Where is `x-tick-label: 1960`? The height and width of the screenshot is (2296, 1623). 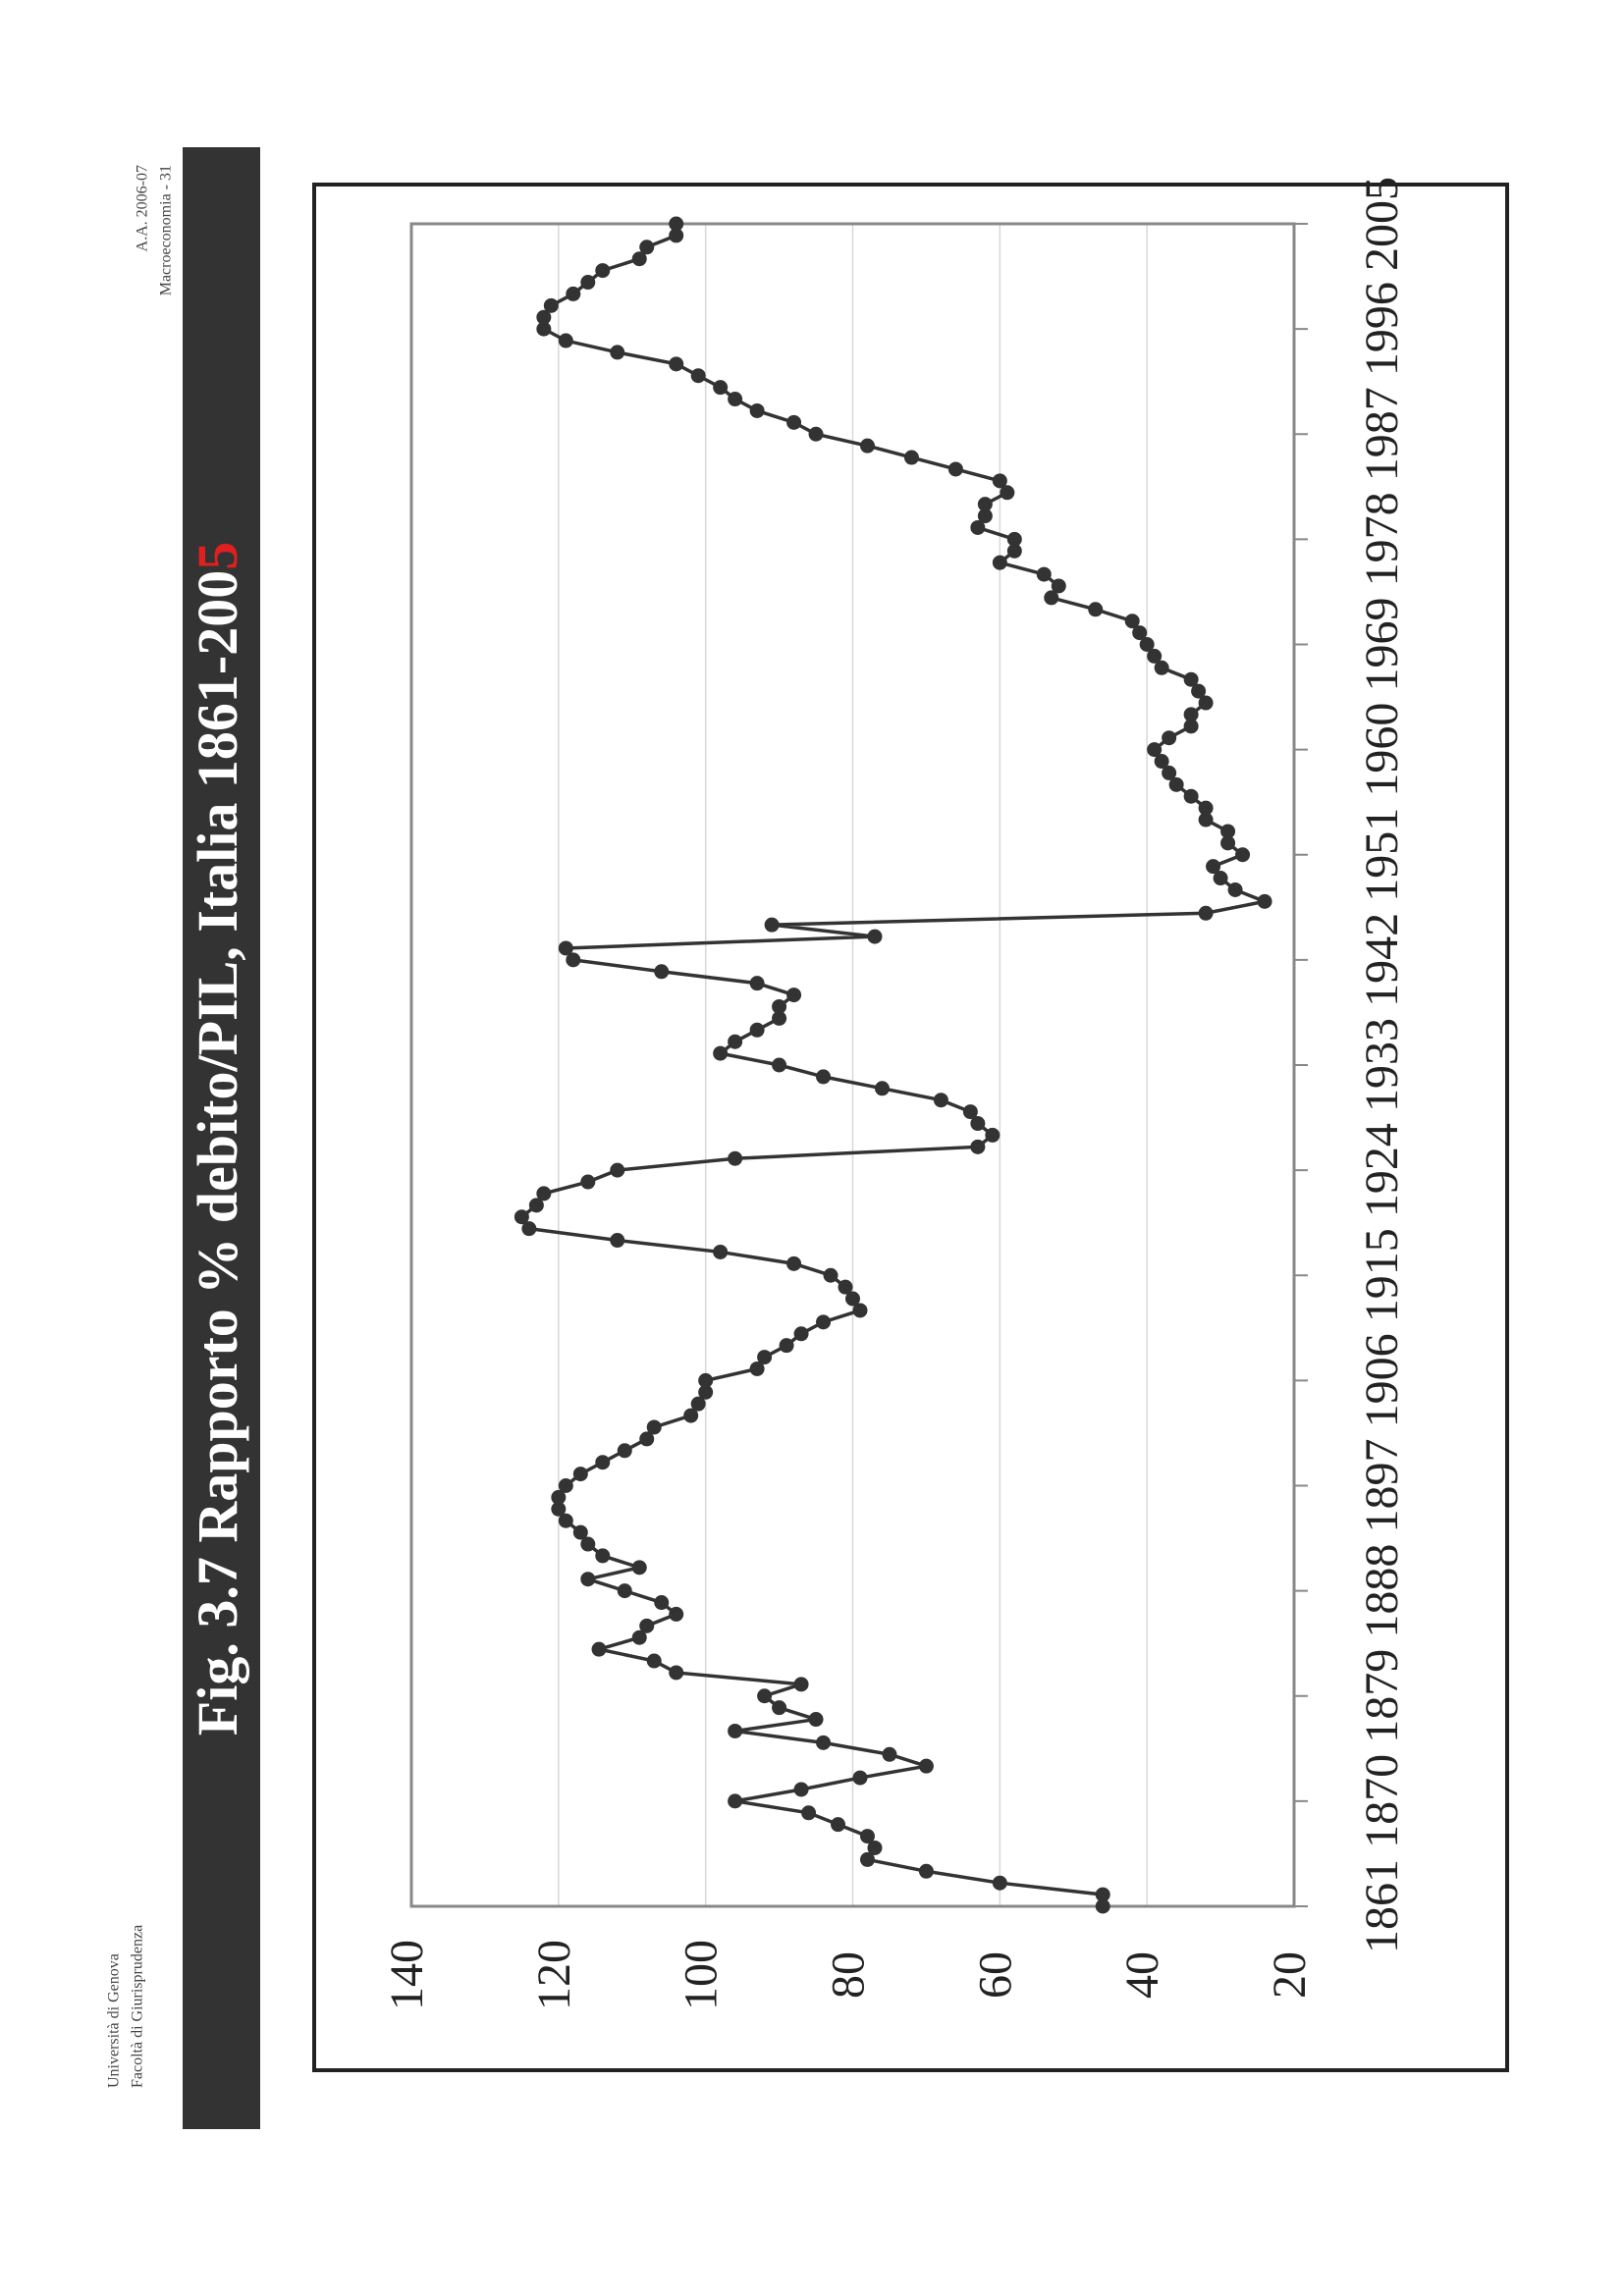 x-tick-label: 1960 is located at coordinates (1382, 750).